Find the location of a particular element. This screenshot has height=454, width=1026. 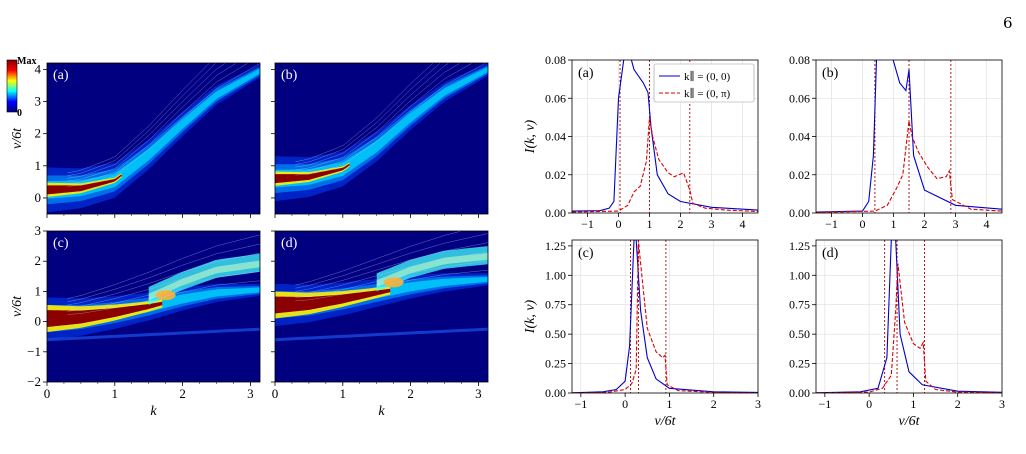

plot-frame is located at coordinates (909, 316).